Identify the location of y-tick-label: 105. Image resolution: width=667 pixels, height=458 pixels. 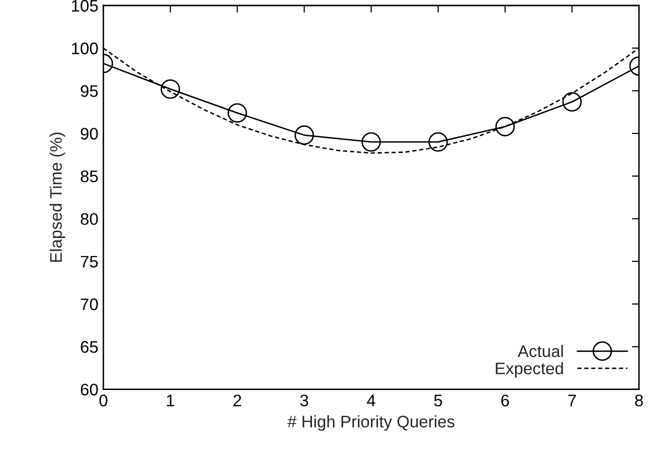
(85, 6).